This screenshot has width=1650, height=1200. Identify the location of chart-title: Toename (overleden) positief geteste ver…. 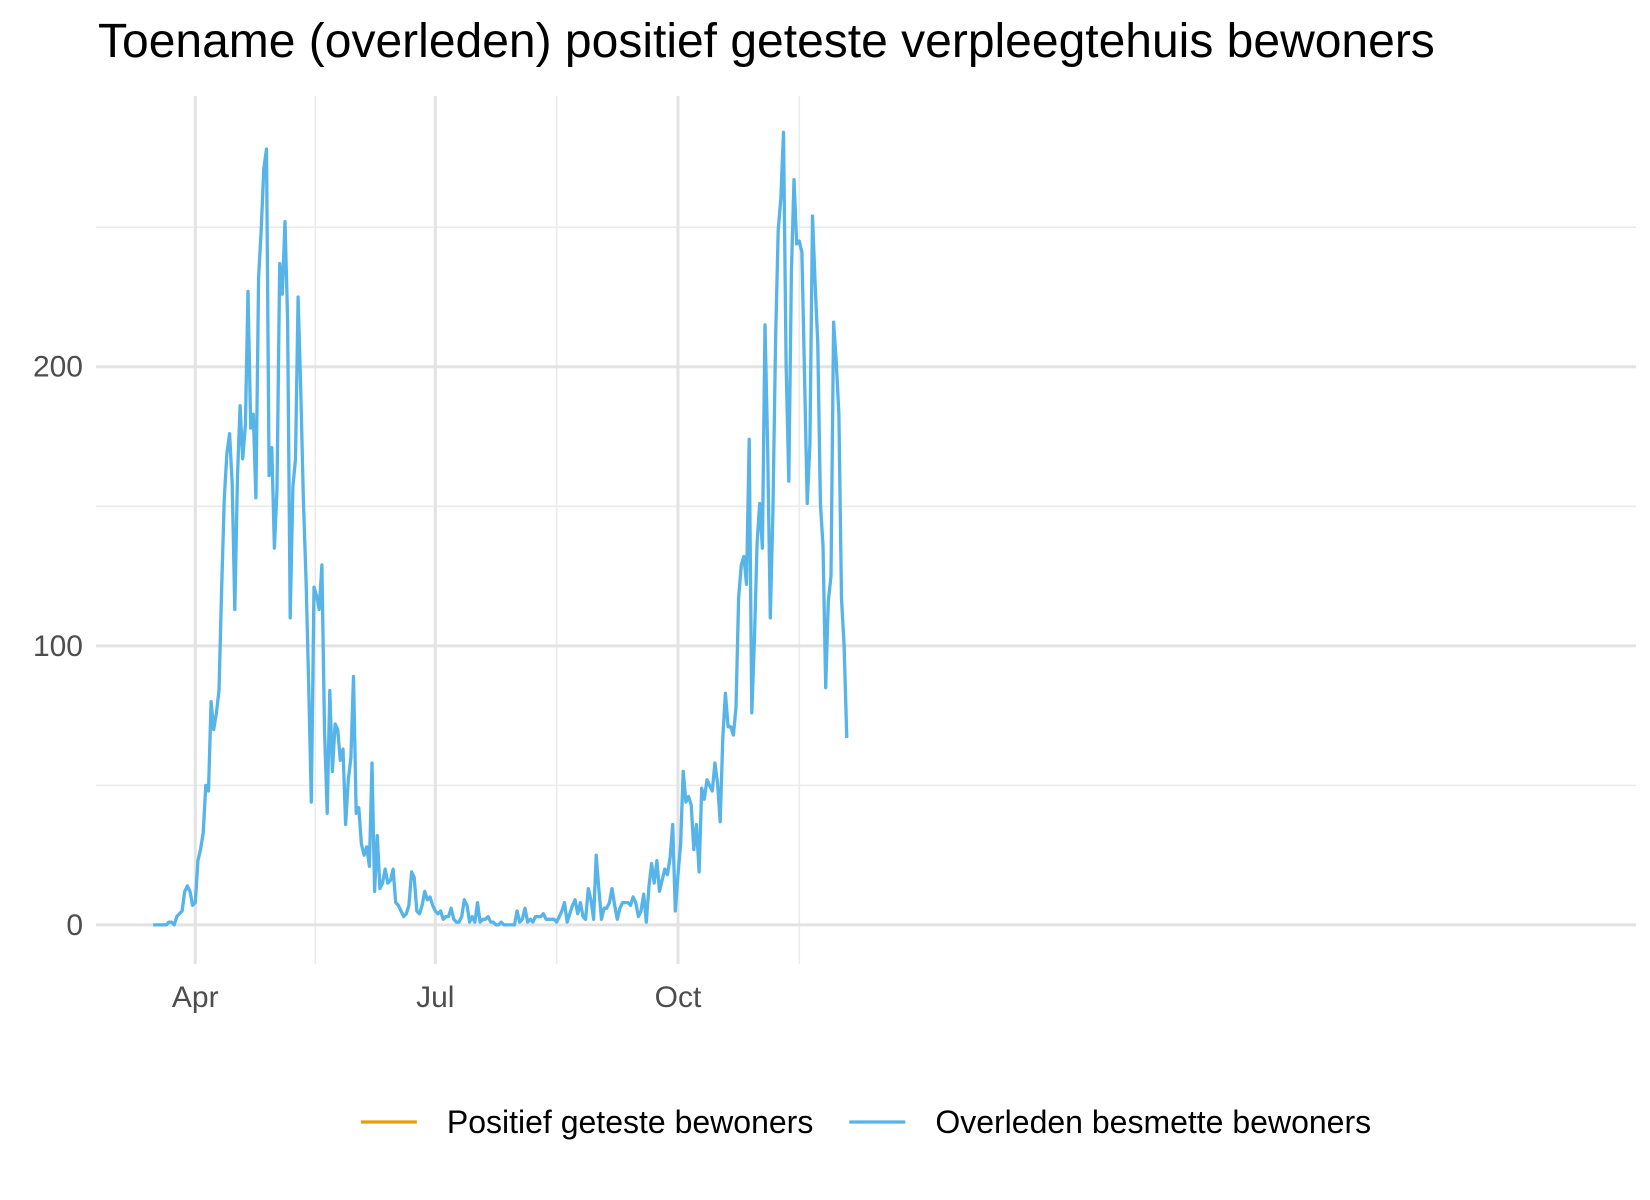
(766, 41).